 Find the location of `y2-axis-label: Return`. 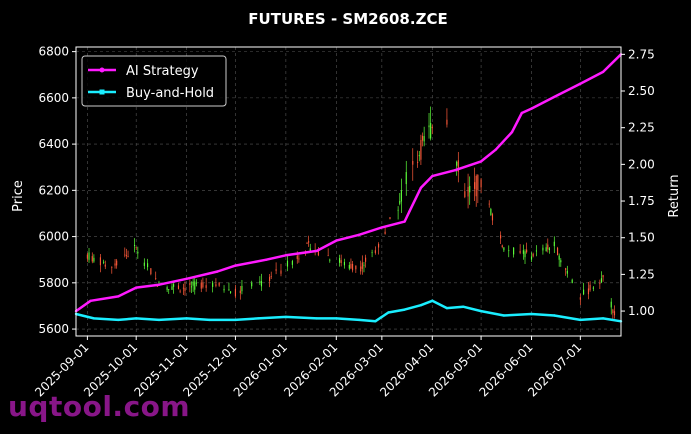

y2-axis-label: Return is located at coordinates (674, 195).